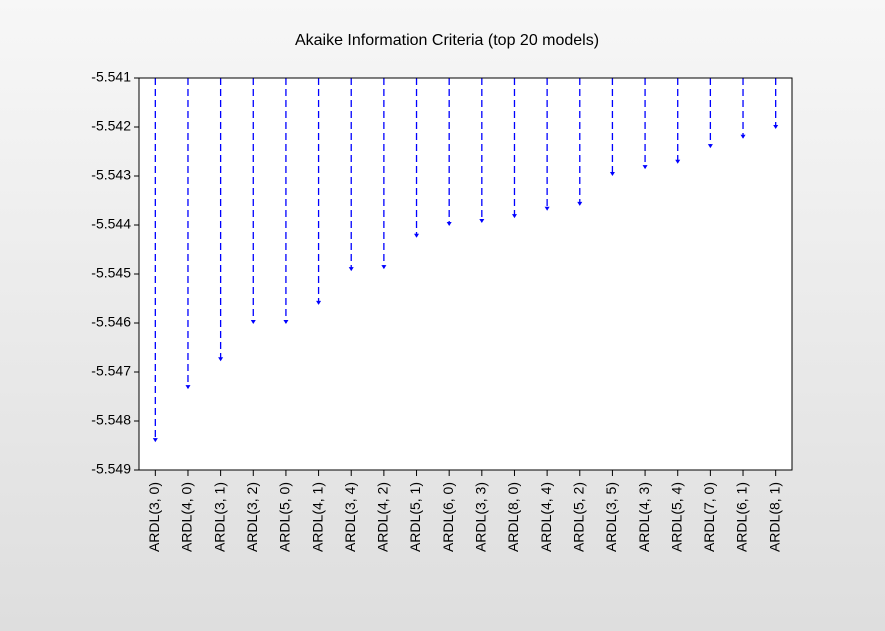 The height and width of the screenshot is (631, 885). What do you see at coordinates (742, 517) in the screenshot?
I see `x-tick-label: ARDL(6, 1)` at bounding box center [742, 517].